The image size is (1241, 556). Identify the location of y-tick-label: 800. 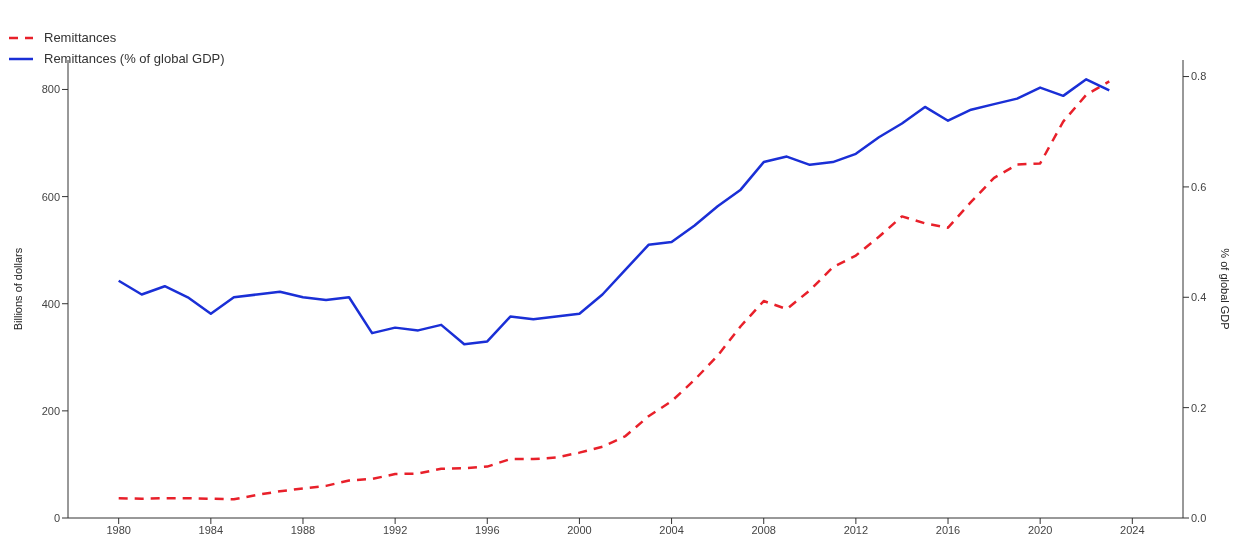
(50, 89).